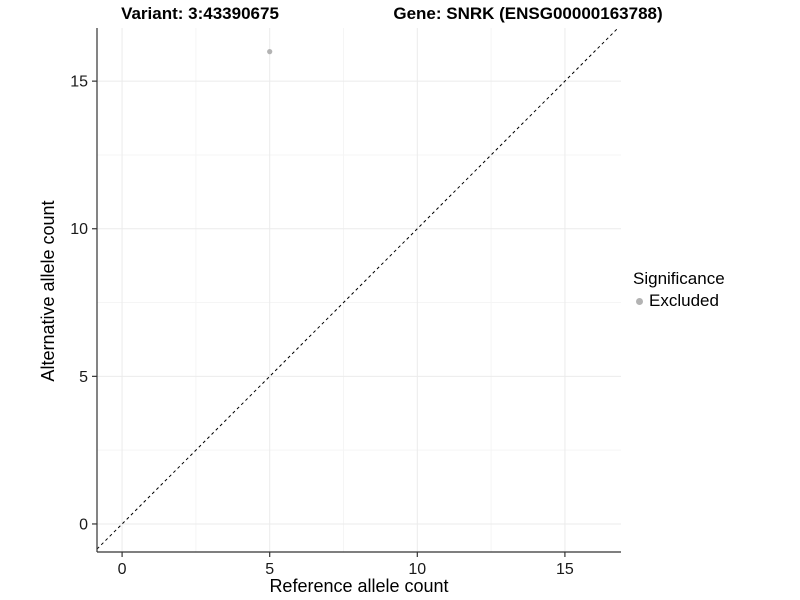 Image resolution: width=800 pixels, height=600 pixels. What do you see at coordinates (417, 569) in the screenshot?
I see `x-tick-label: 10` at bounding box center [417, 569].